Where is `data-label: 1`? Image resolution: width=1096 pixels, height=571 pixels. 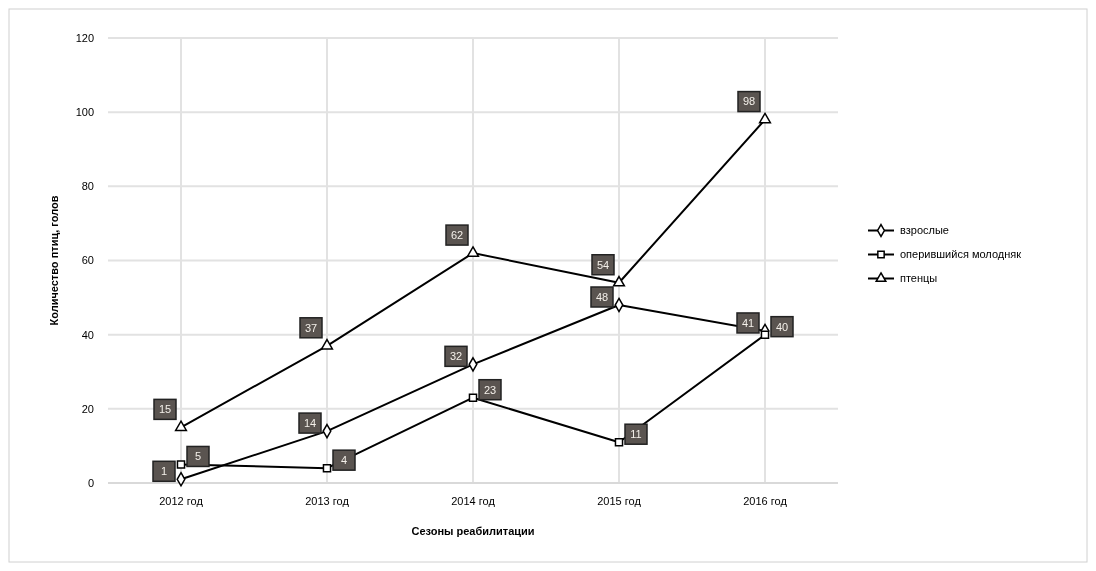
data-label: 1 is located at coordinates (164, 471).